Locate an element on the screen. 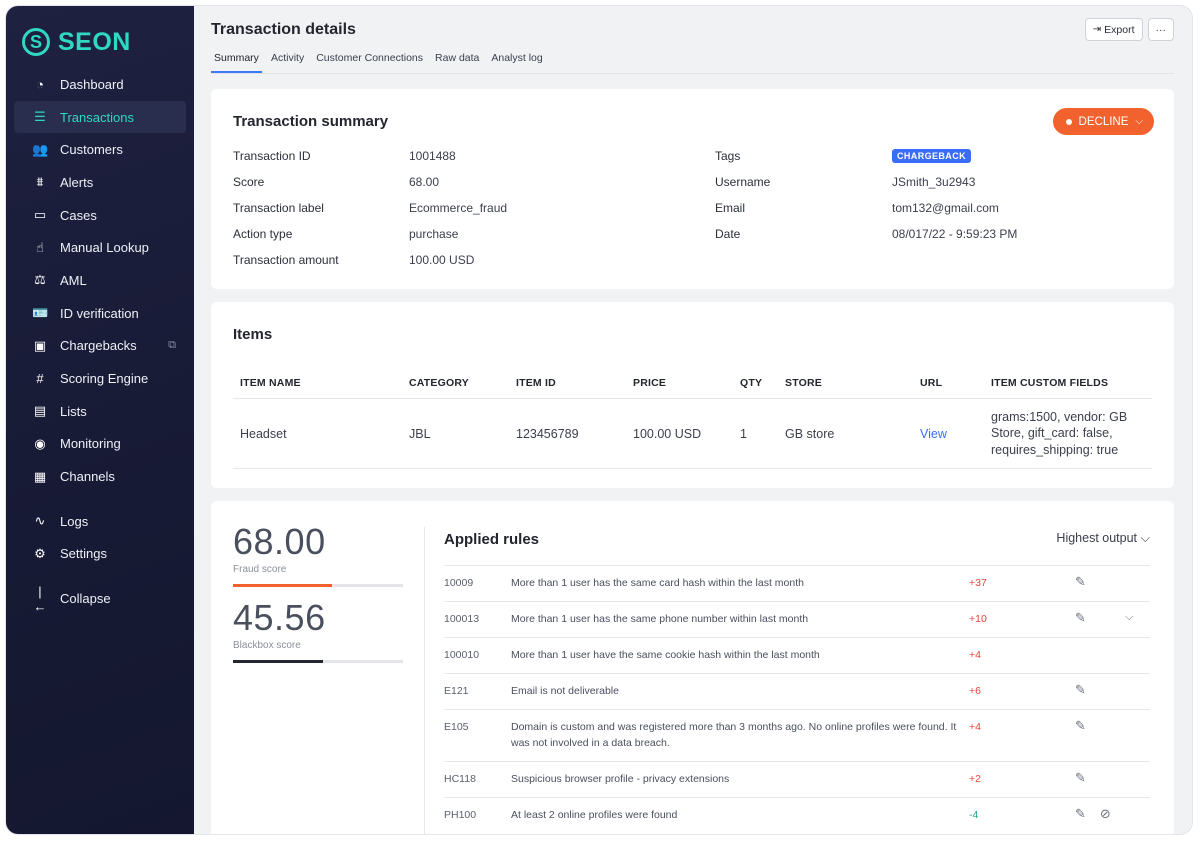  chargebacks-icon: ▣ is located at coordinates (40, 345).